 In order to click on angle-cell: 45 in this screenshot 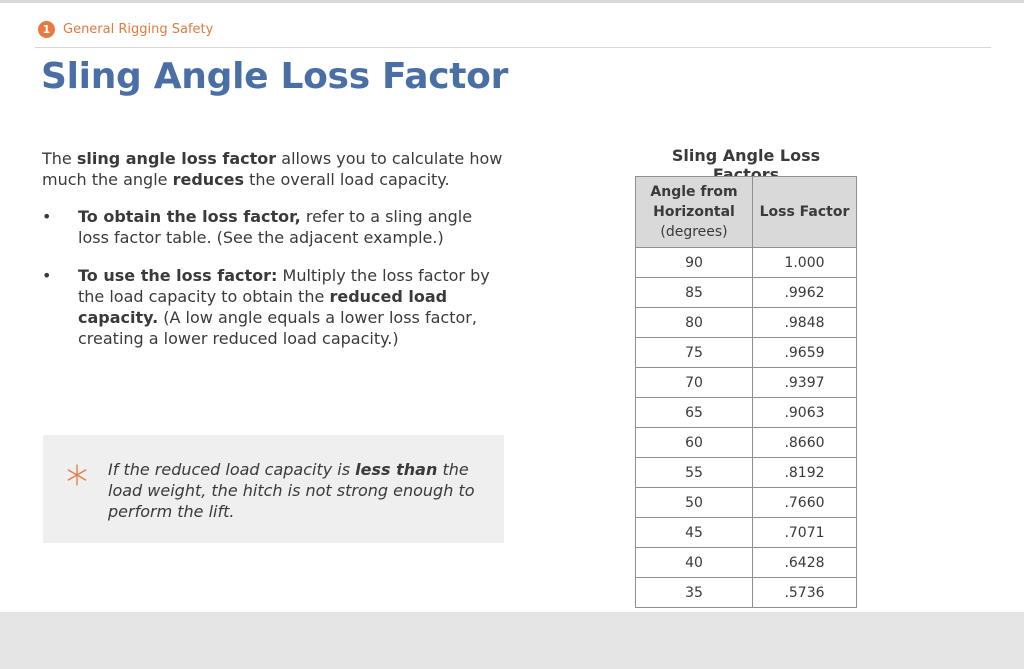, I will do `click(694, 532)`.